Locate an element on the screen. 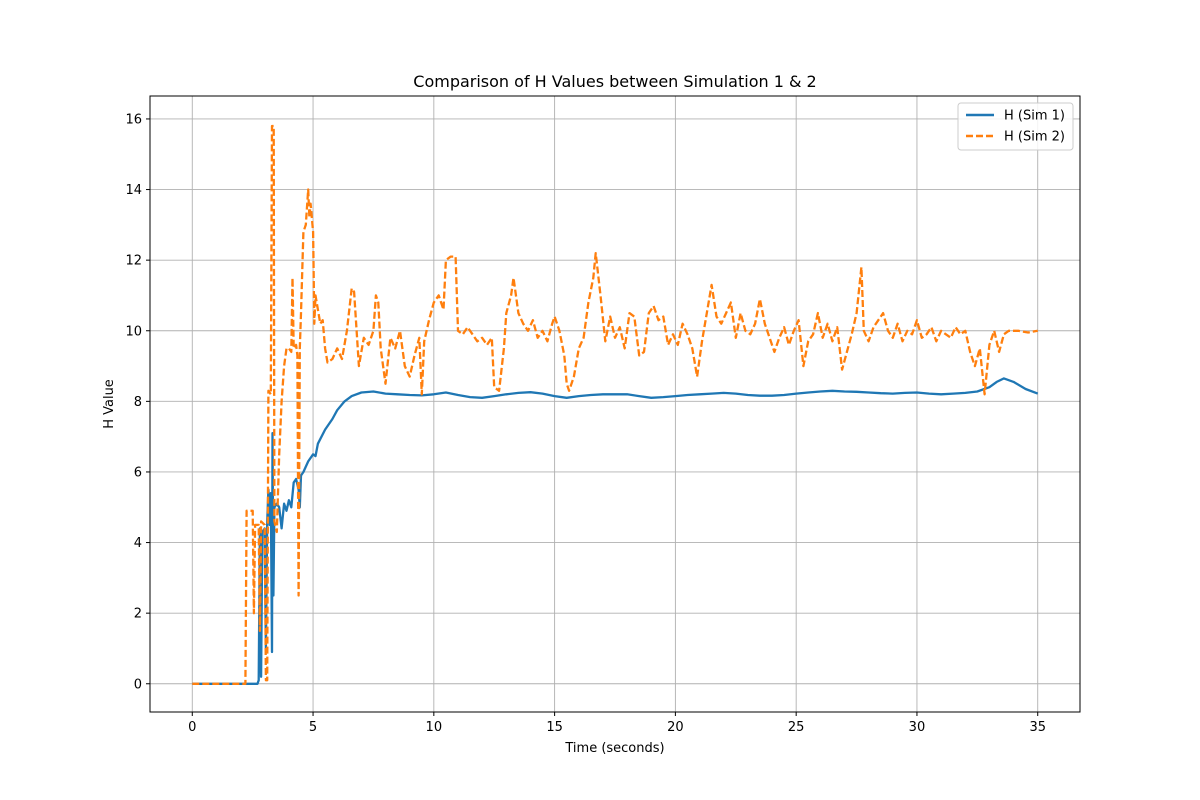  x-axis: 0 5 10 15 20 25 30 35 is located at coordinates (617, 723).